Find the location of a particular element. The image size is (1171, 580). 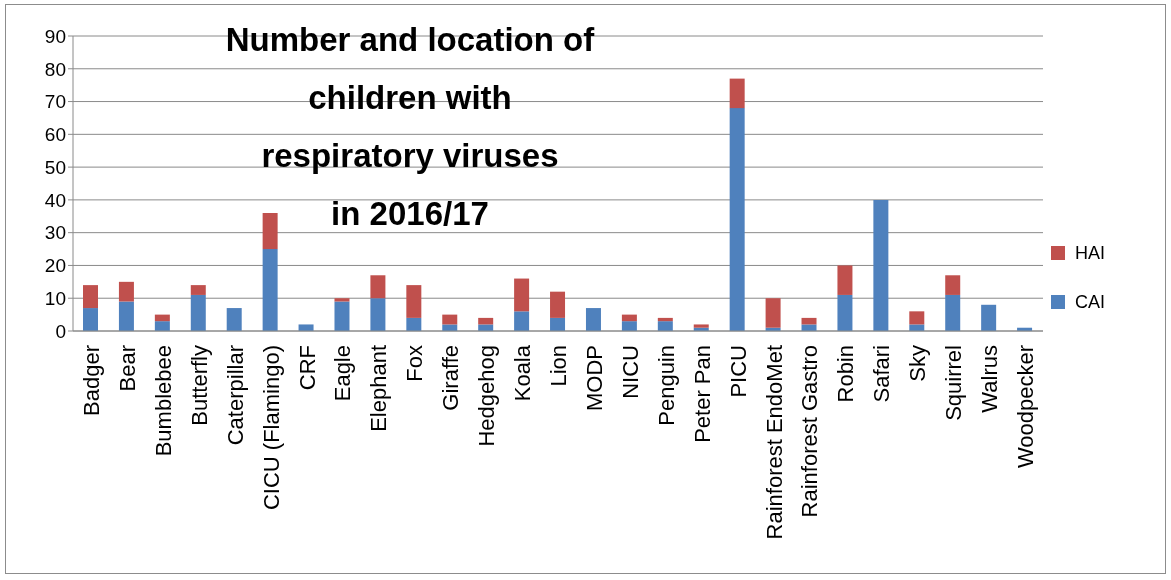

y-tick-label: 20 is located at coordinates (55, 266).